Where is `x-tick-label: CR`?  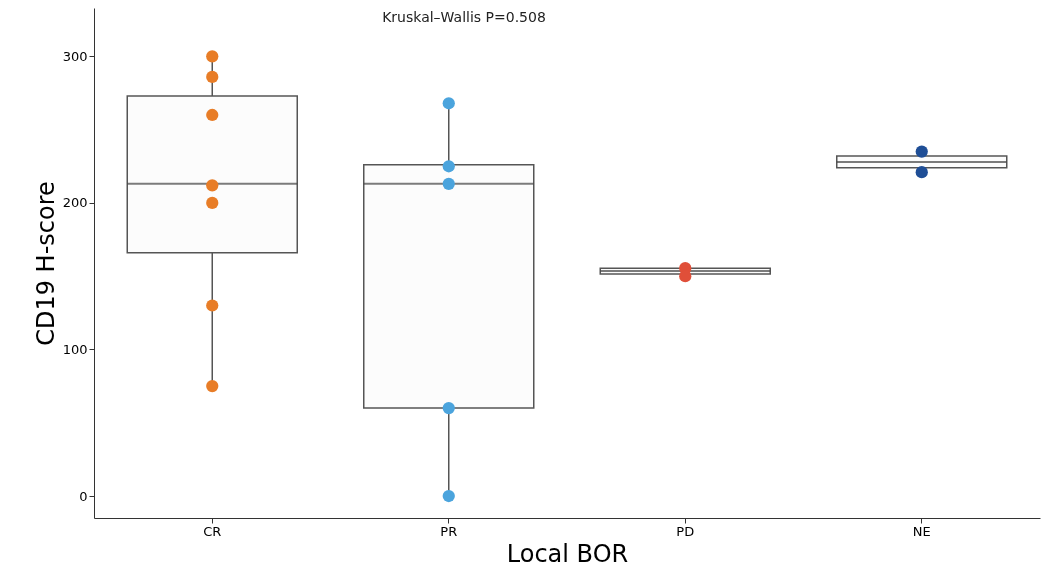
x-tick-label: CR is located at coordinates (212, 531).